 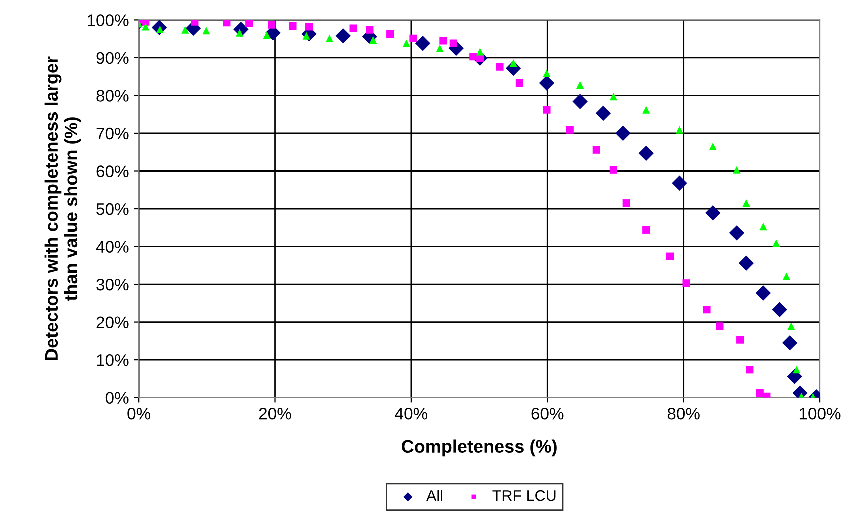 What do you see at coordinates (434, 496) in the screenshot?
I see `legend-label: All` at bounding box center [434, 496].